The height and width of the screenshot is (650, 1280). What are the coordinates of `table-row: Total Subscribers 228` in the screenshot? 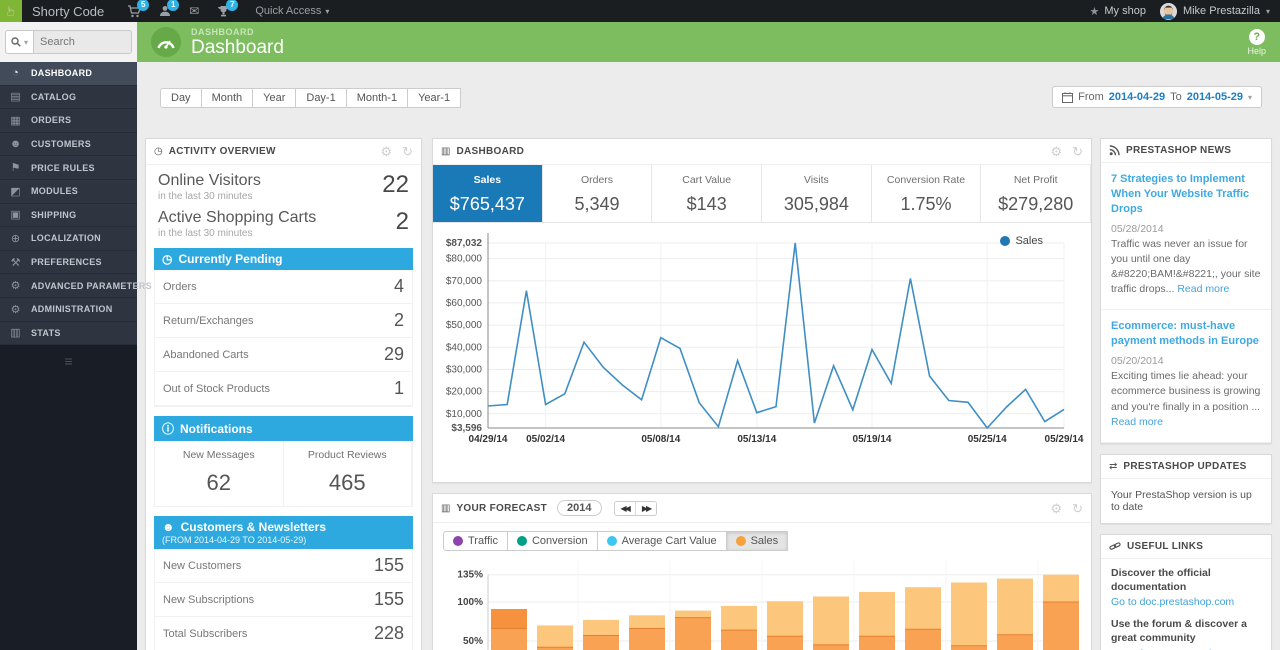 It's located at (283, 633).